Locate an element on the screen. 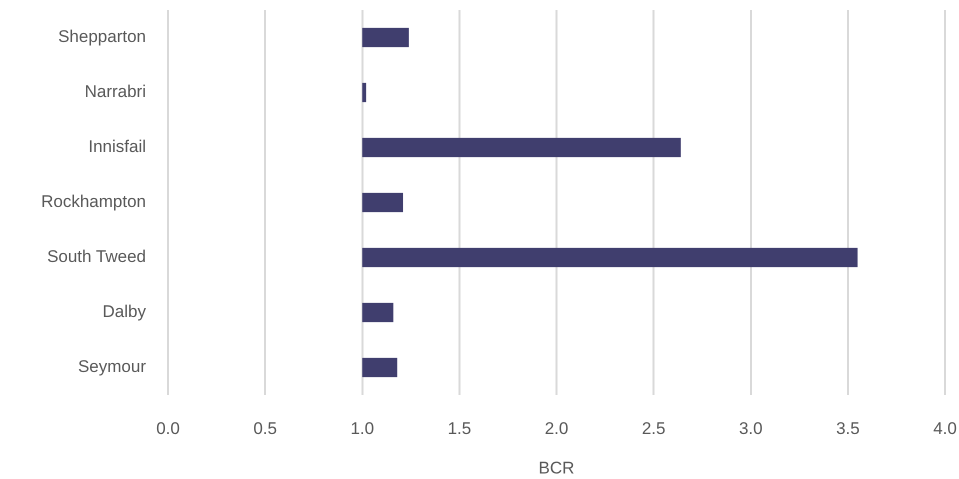 The height and width of the screenshot is (479, 959). x-tick-label: 3.0 is located at coordinates (750, 428).